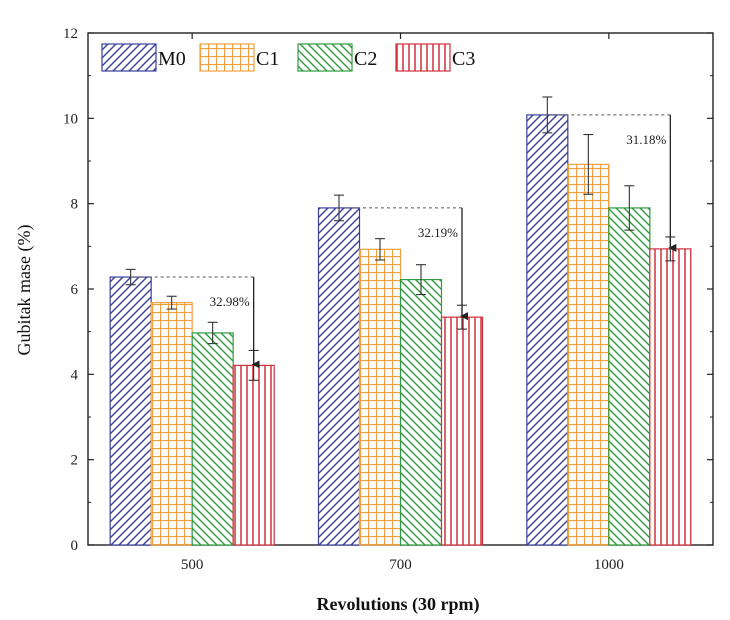 This screenshot has height=620, width=730. What do you see at coordinates (70, 119) in the screenshot?
I see `y-tick-label: 10` at bounding box center [70, 119].